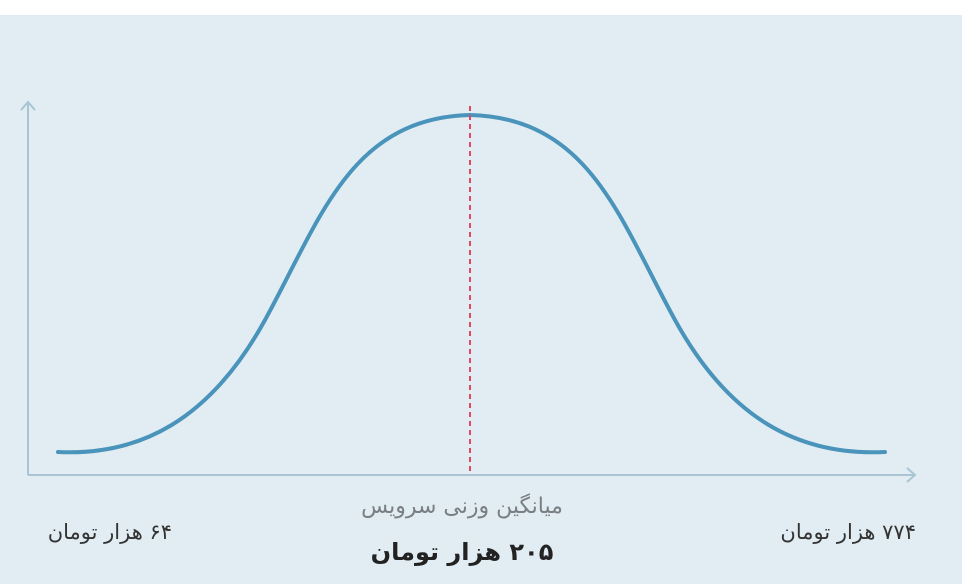 The image size is (962, 584). I want to click on mean-caption: میانگین وزنی سرویس, so click(462, 506).